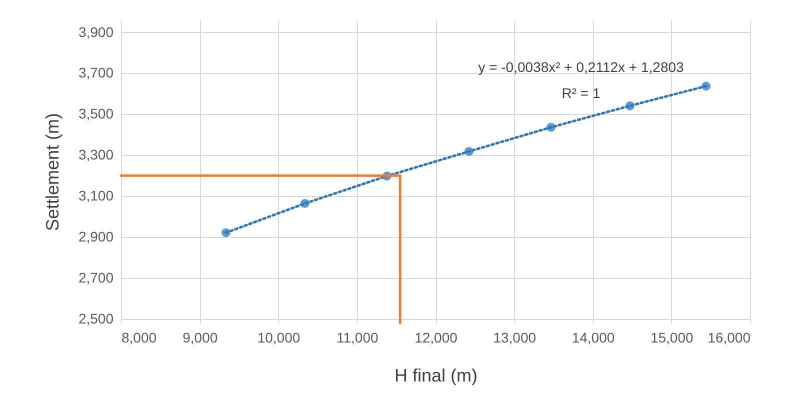 Image resolution: width=789 pixels, height=414 pixels. I want to click on x-tick-label: 12,000, so click(436, 338).